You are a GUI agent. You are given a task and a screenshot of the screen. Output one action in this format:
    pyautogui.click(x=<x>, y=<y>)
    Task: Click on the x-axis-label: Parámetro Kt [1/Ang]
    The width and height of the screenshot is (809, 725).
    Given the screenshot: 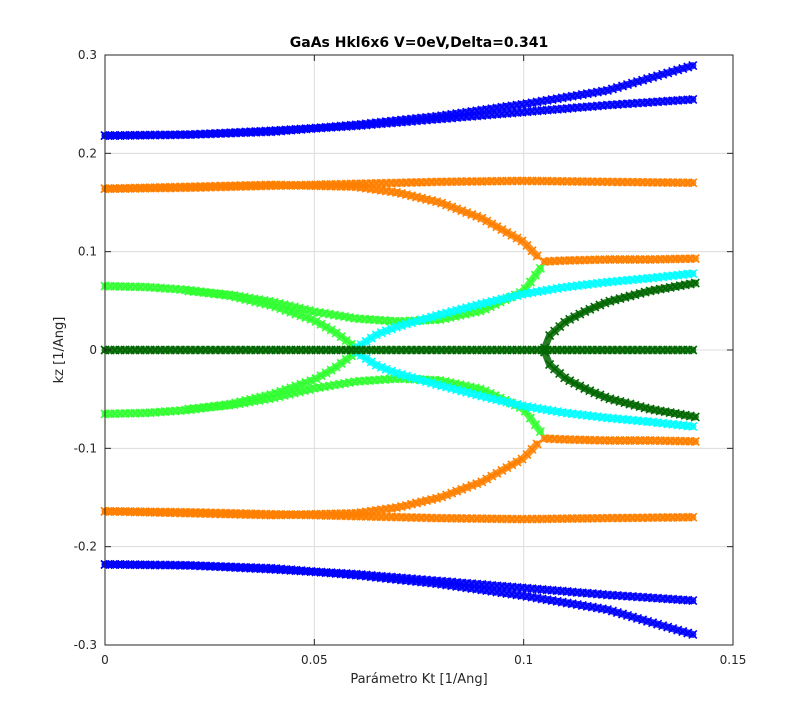 What is the action you would take?
    pyautogui.click(x=418, y=679)
    